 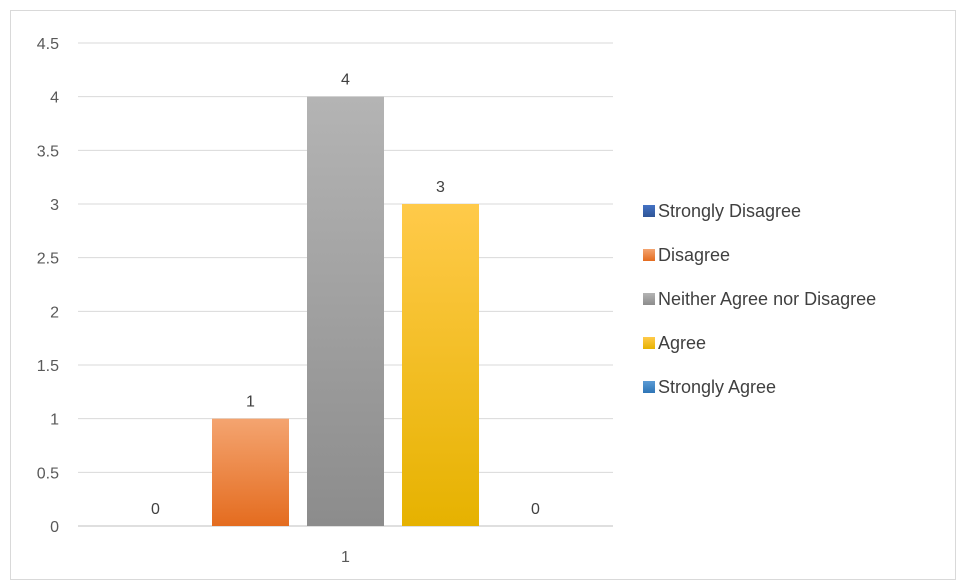 What do you see at coordinates (54, 527) in the screenshot?
I see `y-tick-label: 0` at bounding box center [54, 527].